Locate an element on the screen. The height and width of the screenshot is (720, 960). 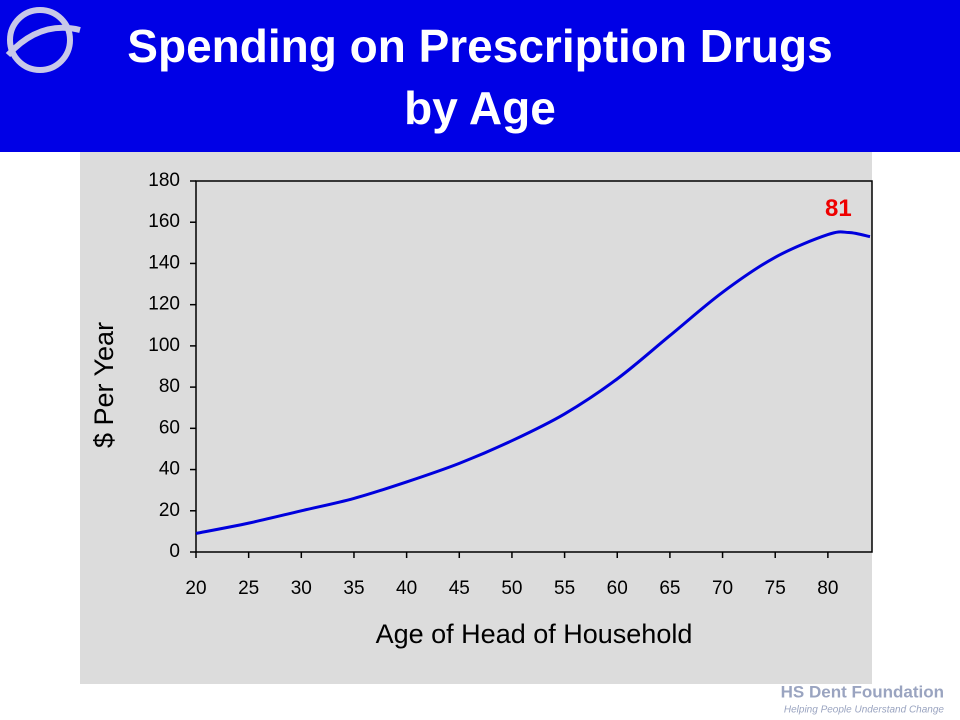
y-tick-label: 100 is located at coordinates (164, 345).